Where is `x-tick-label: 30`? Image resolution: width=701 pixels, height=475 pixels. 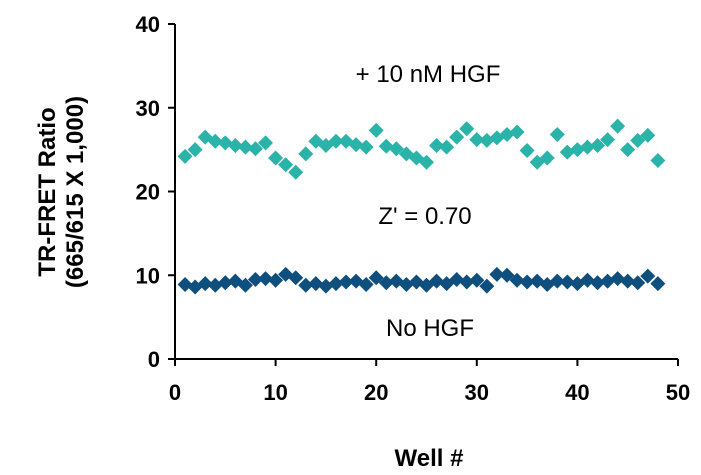 x-tick-label: 30 is located at coordinates (477, 392).